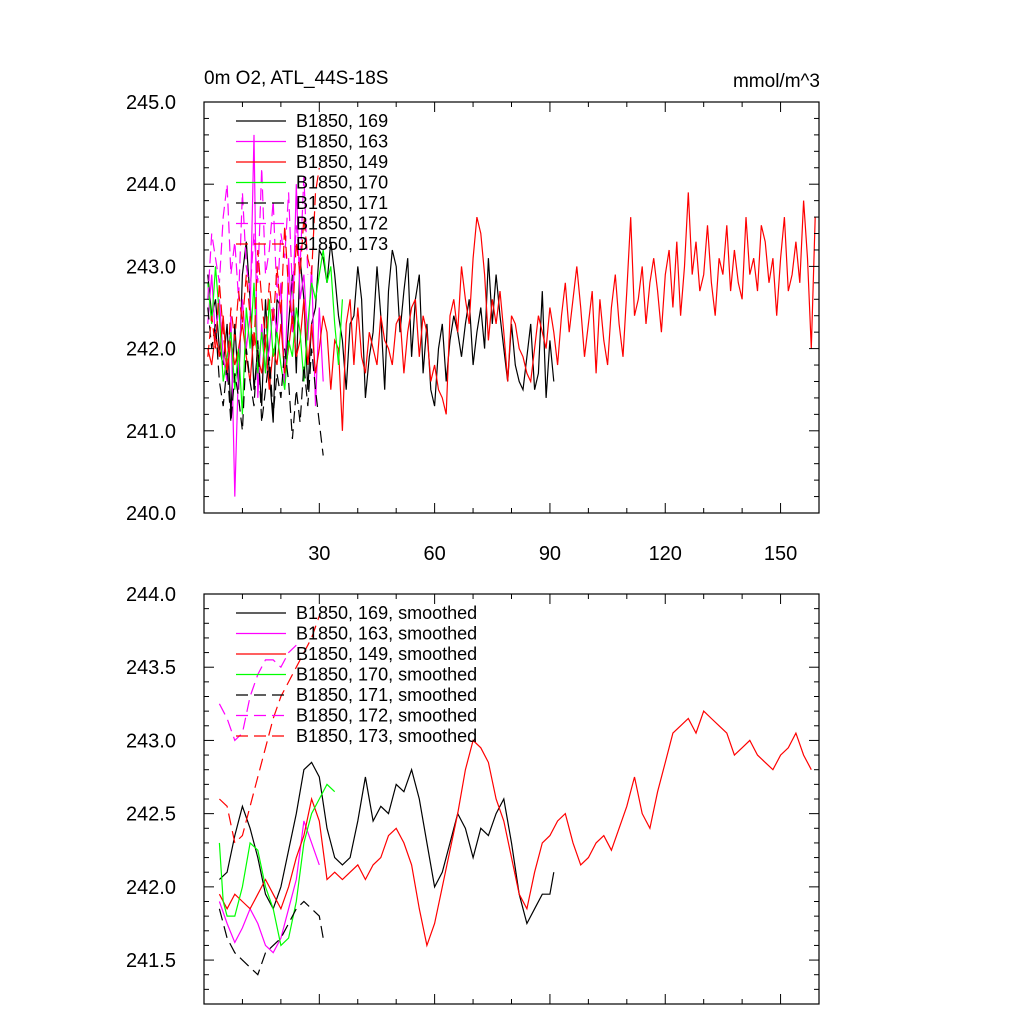 The height and width of the screenshot is (1024, 1024). Describe the element at coordinates (151, 961) in the screenshot. I see `y-tick-label: 241.5` at that location.